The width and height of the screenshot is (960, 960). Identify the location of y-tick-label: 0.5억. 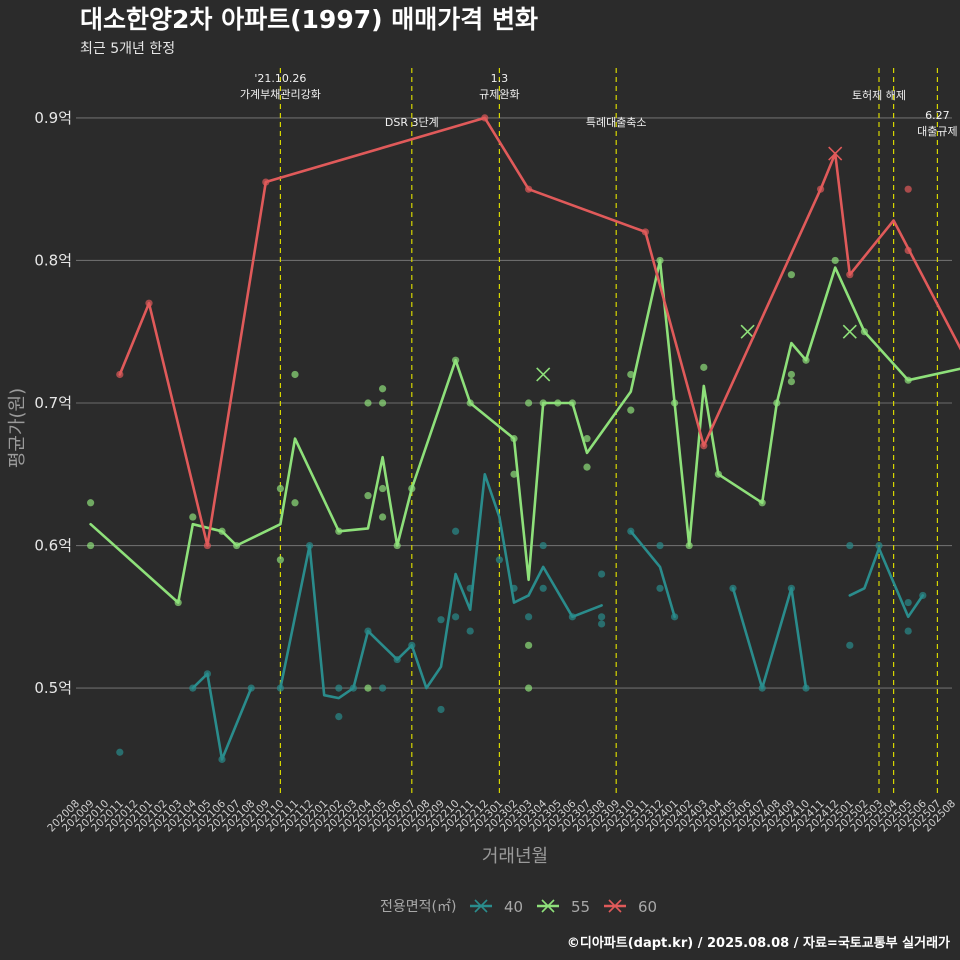
(53, 688).